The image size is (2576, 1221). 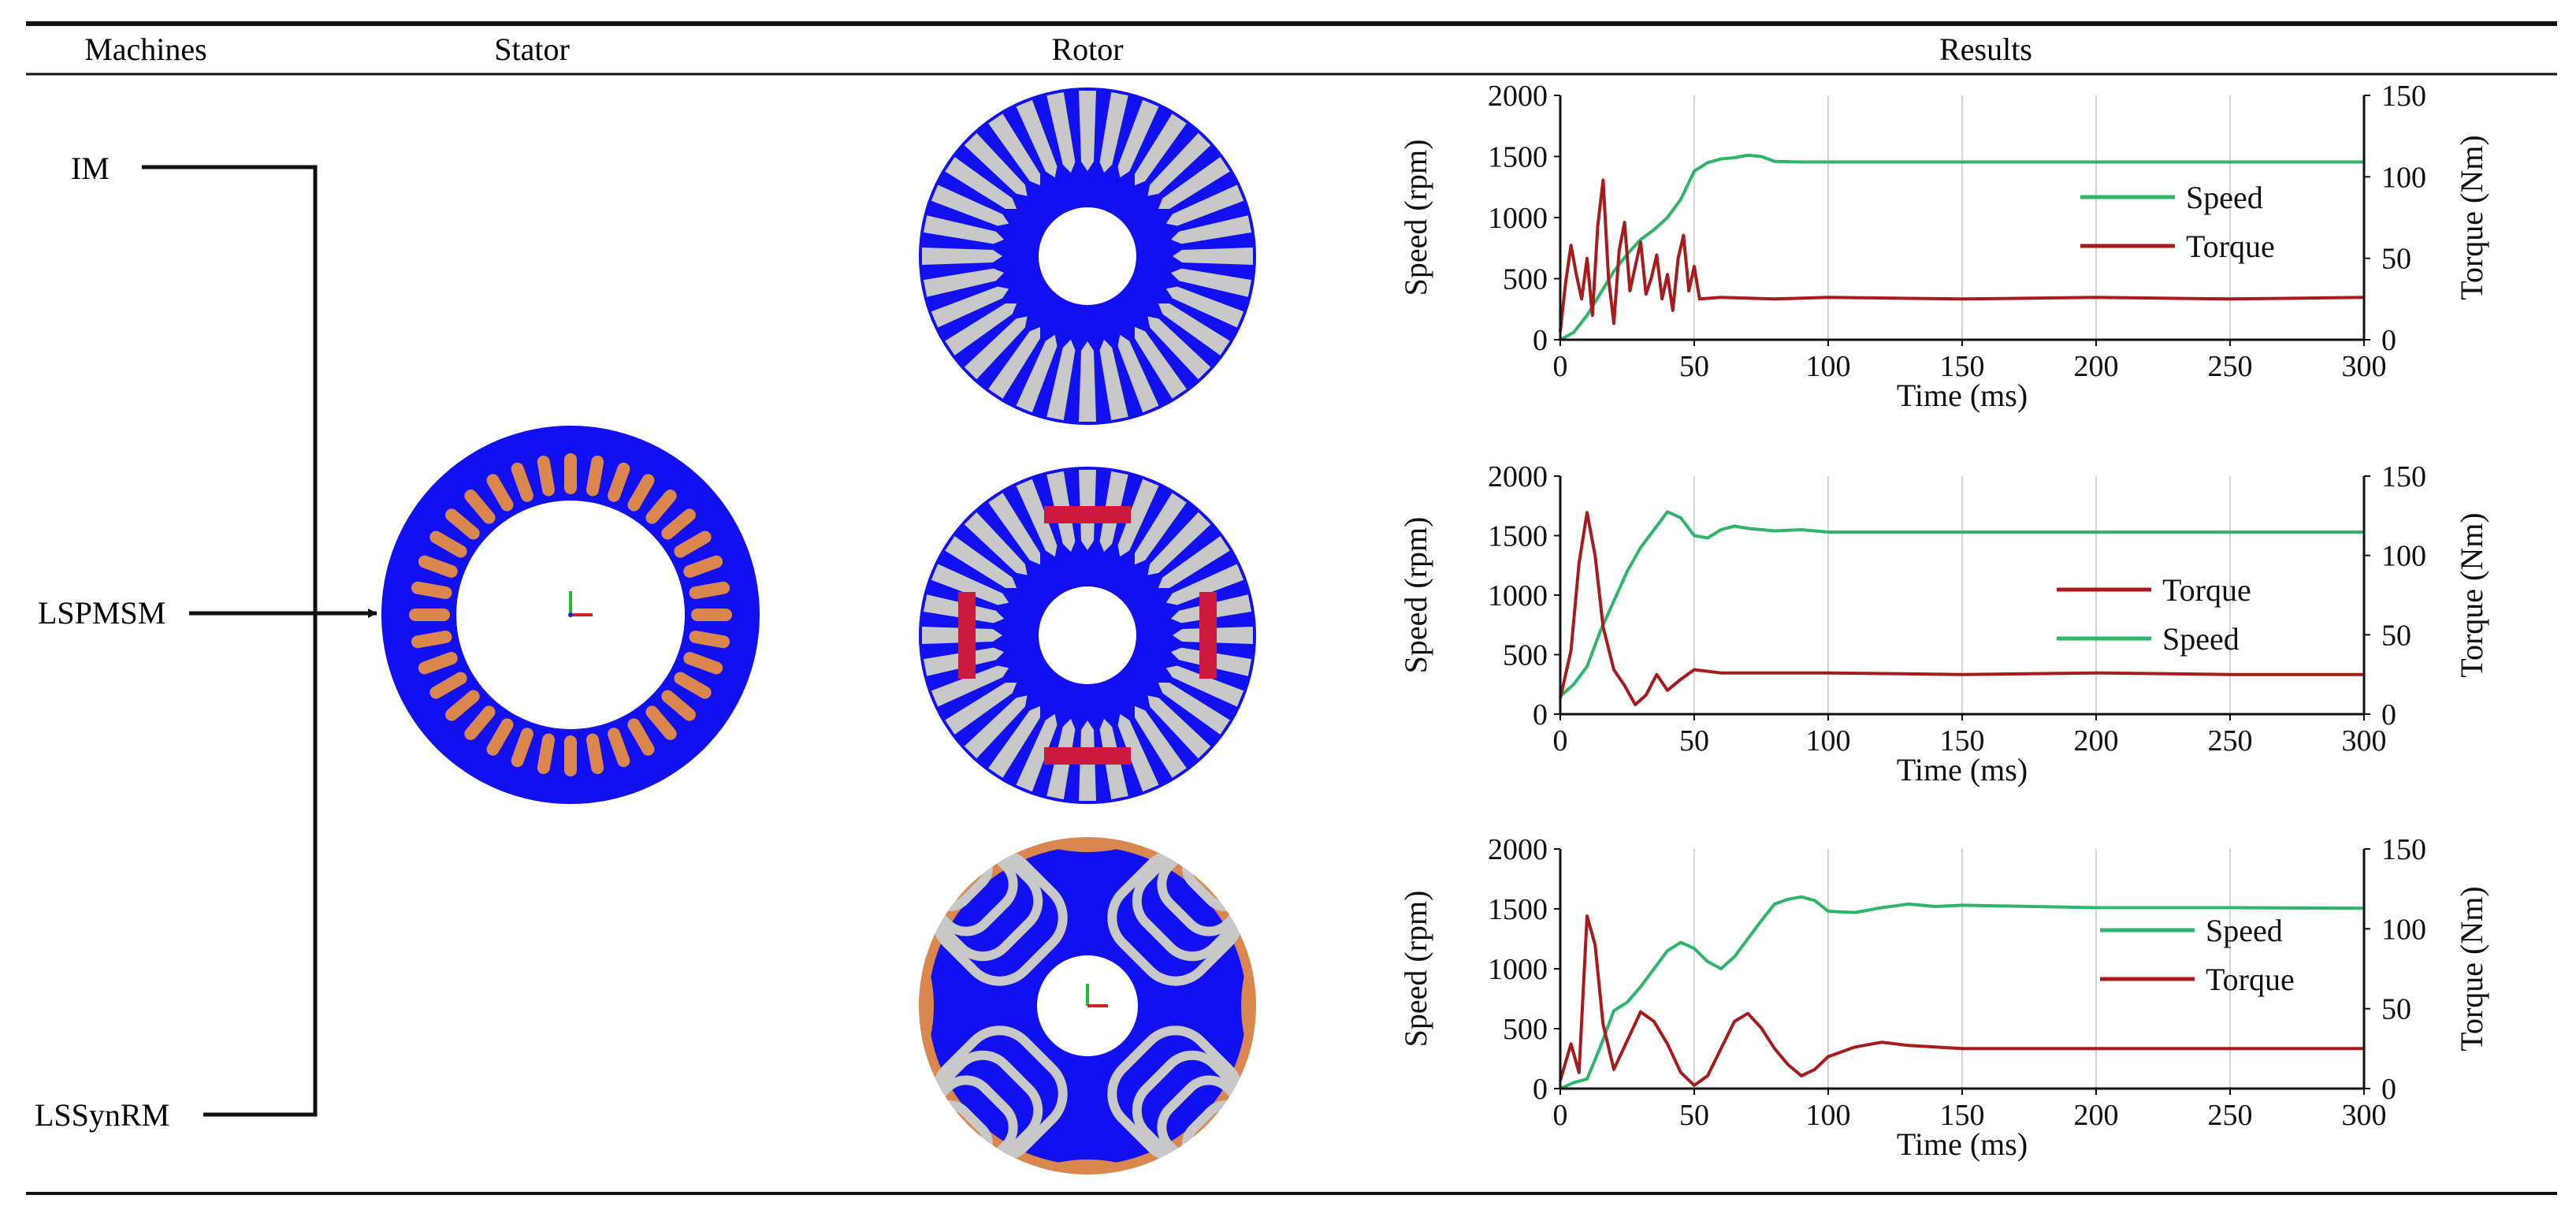 I want to click on x-tick-label: 150, so click(x=1962, y=366).